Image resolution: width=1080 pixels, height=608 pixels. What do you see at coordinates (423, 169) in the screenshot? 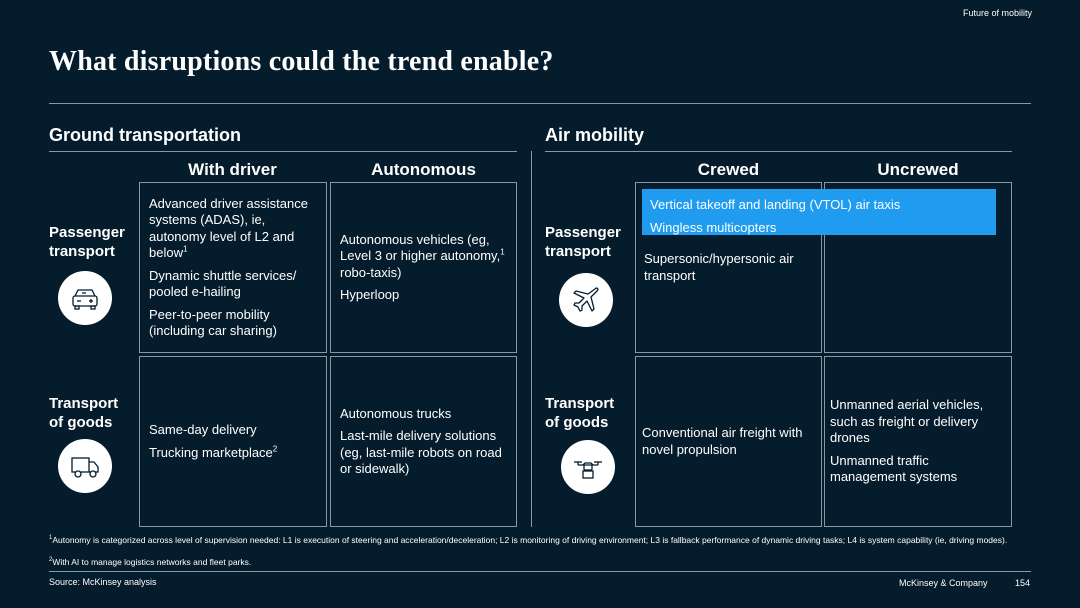
I see `col-header-autonomous: Autonomous` at bounding box center [423, 169].